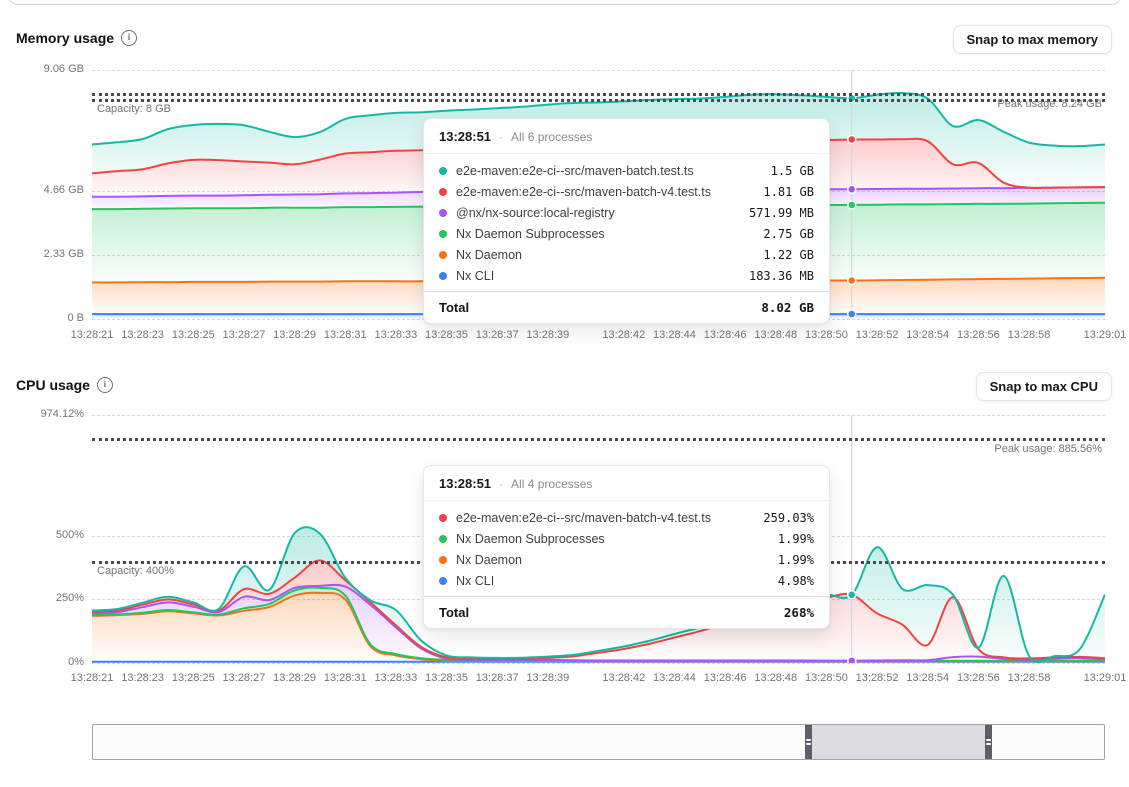  I want to click on tooltip-total-value: 8.02 GB, so click(787, 307).